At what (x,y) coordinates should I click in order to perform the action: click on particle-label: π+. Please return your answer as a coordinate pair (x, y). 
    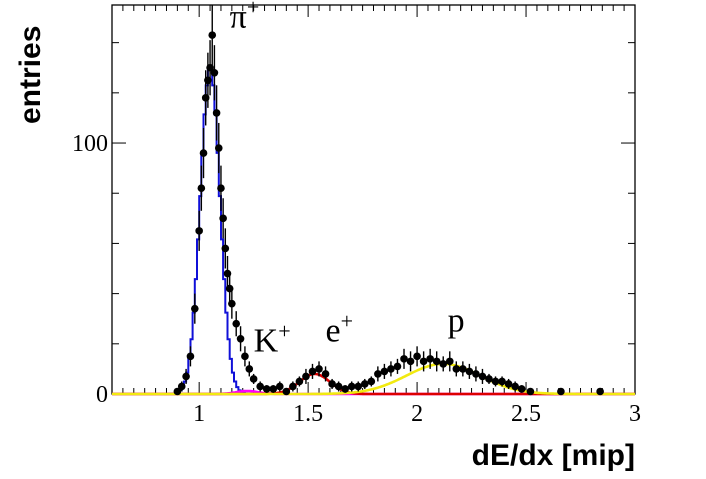
    Looking at the image, I should click on (245, 18).